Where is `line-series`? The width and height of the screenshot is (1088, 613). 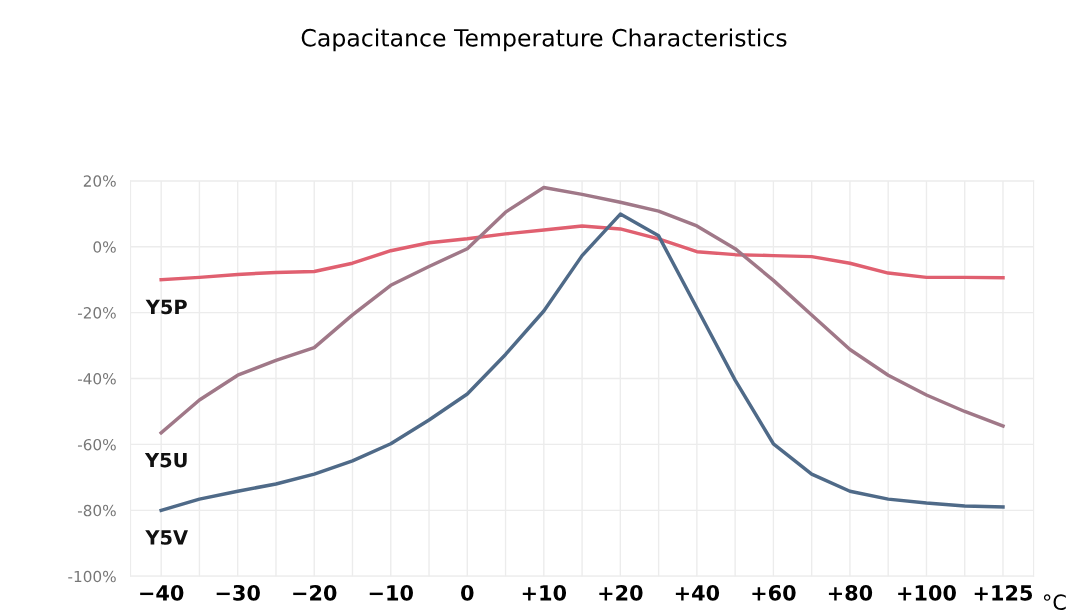 line-series is located at coordinates (582, 253).